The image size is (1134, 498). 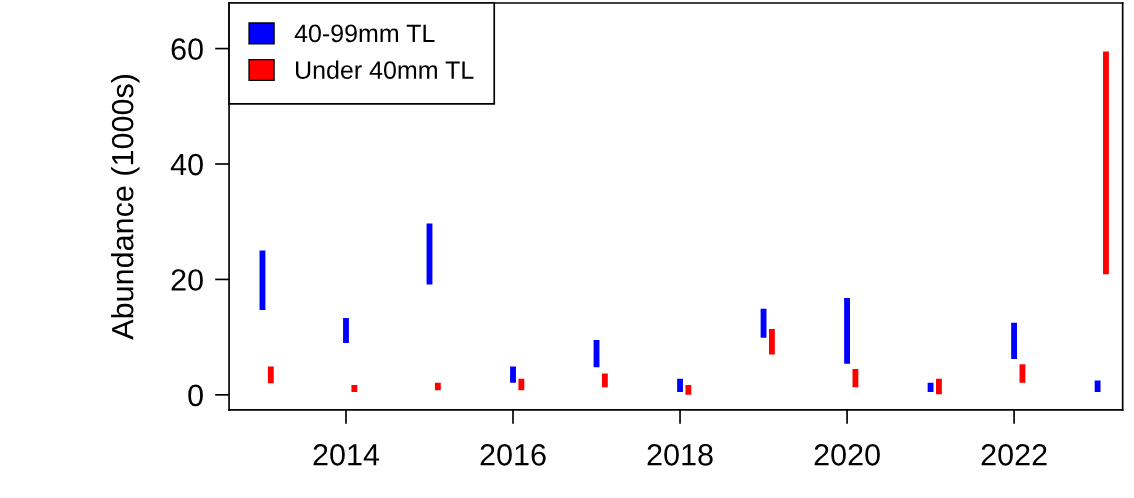 What do you see at coordinates (364, 33) in the screenshot?
I see `legend-label: 40-99mm TL` at bounding box center [364, 33].